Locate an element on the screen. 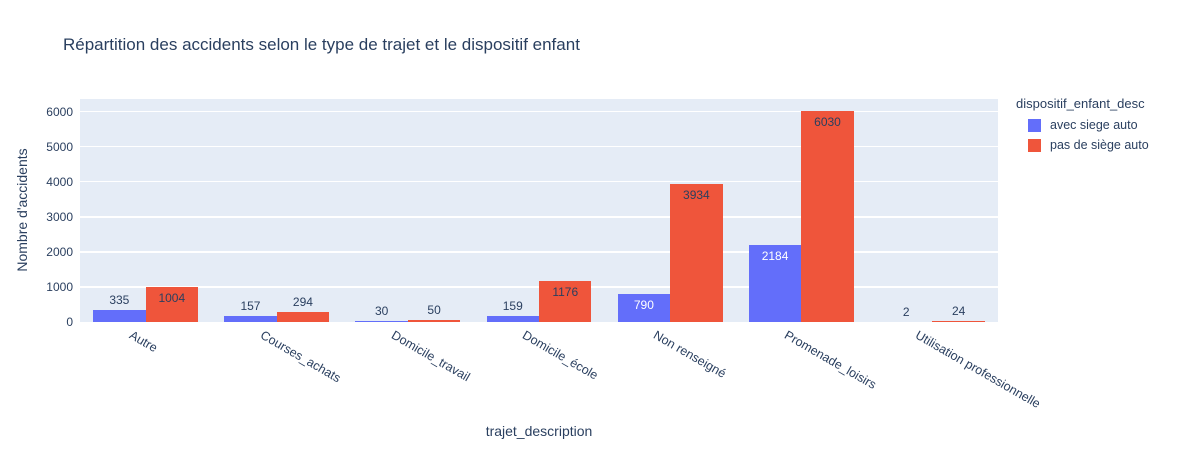 The width and height of the screenshot is (1188, 450). bar-value-label: 157 is located at coordinates (250, 306).